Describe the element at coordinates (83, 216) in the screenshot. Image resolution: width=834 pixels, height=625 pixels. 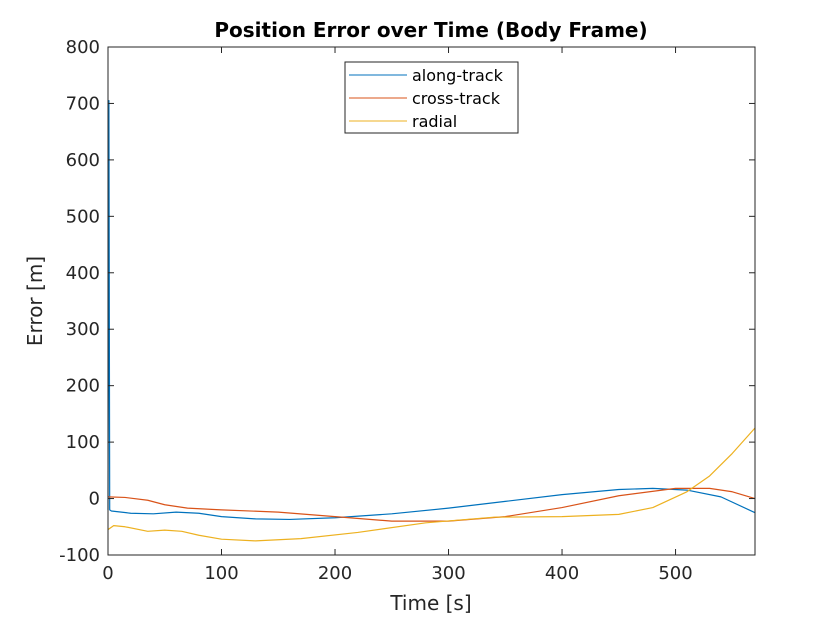
I see `y-tick-label: 500` at that location.